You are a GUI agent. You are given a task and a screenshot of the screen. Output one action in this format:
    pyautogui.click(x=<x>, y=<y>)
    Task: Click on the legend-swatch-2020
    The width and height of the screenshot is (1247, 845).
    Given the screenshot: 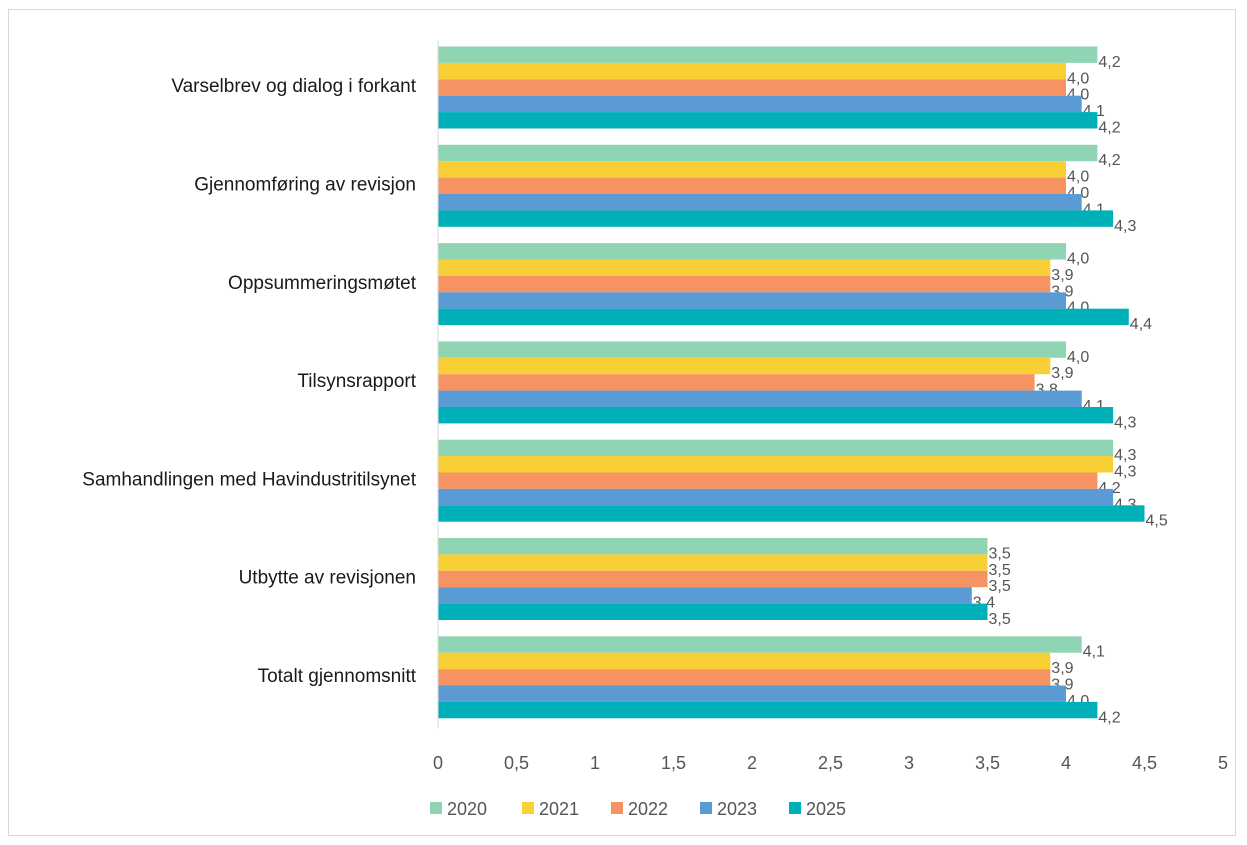 What is the action you would take?
    pyautogui.click(x=436, y=808)
    